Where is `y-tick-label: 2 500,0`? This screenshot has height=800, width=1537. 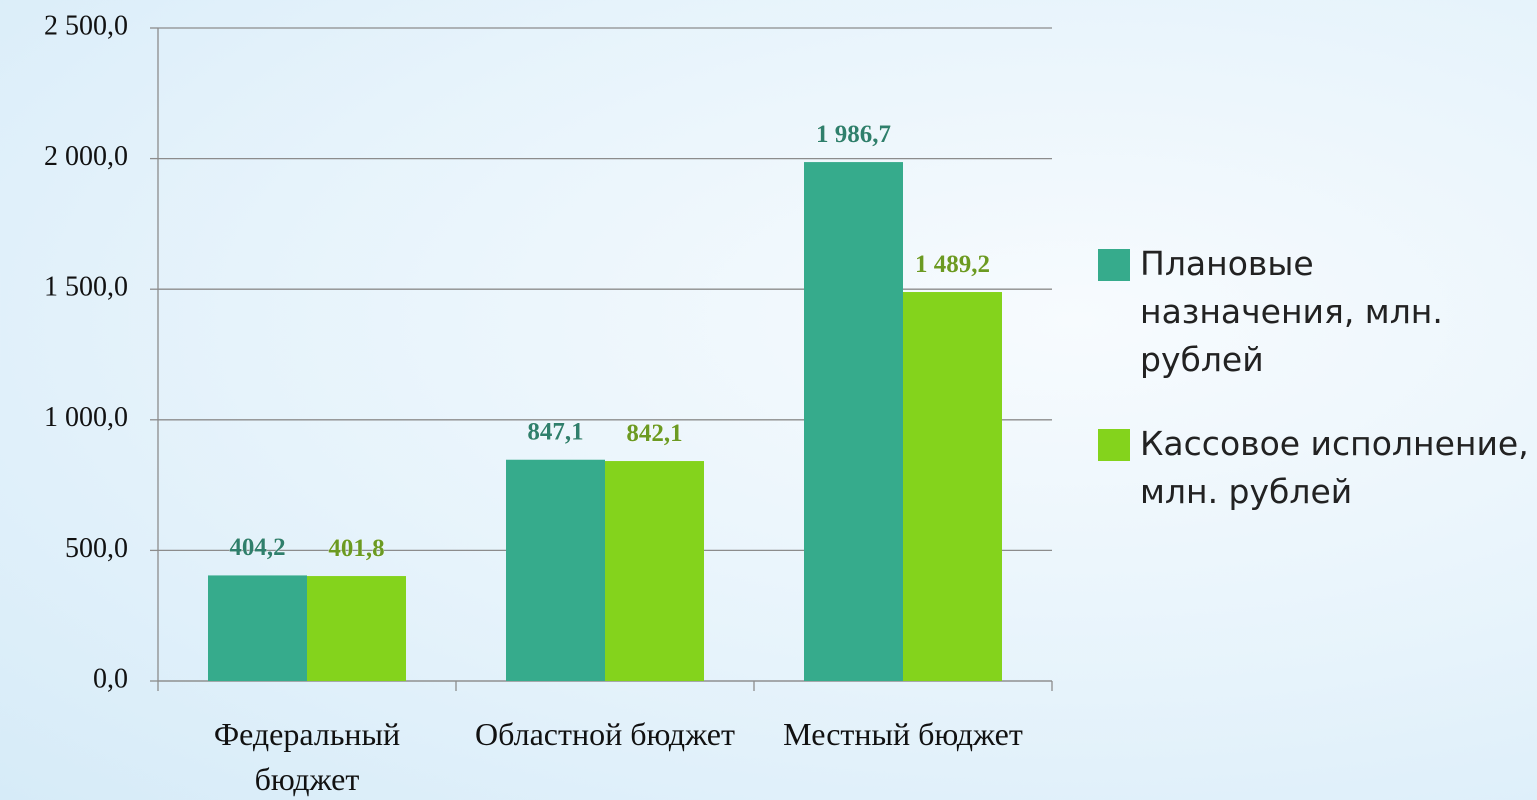 y-tick-label: 2 500,0 is located at coordinates (86, 25).